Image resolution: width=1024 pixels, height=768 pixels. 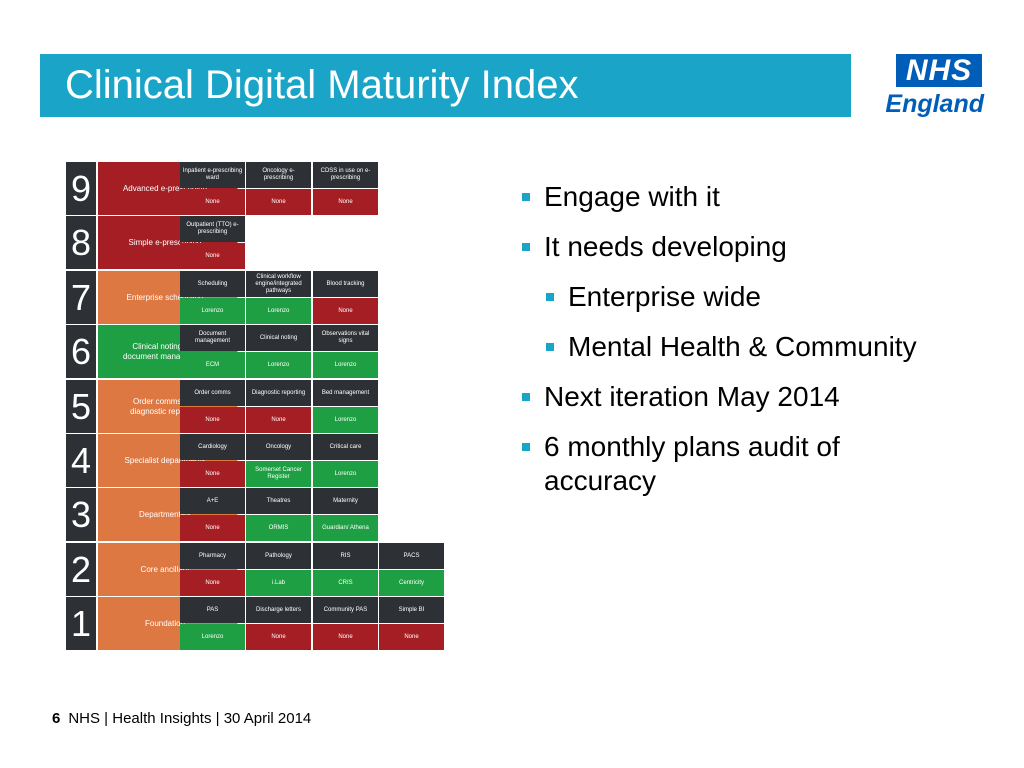 I want to click on level-number: 3, so click(x=81, y=514).